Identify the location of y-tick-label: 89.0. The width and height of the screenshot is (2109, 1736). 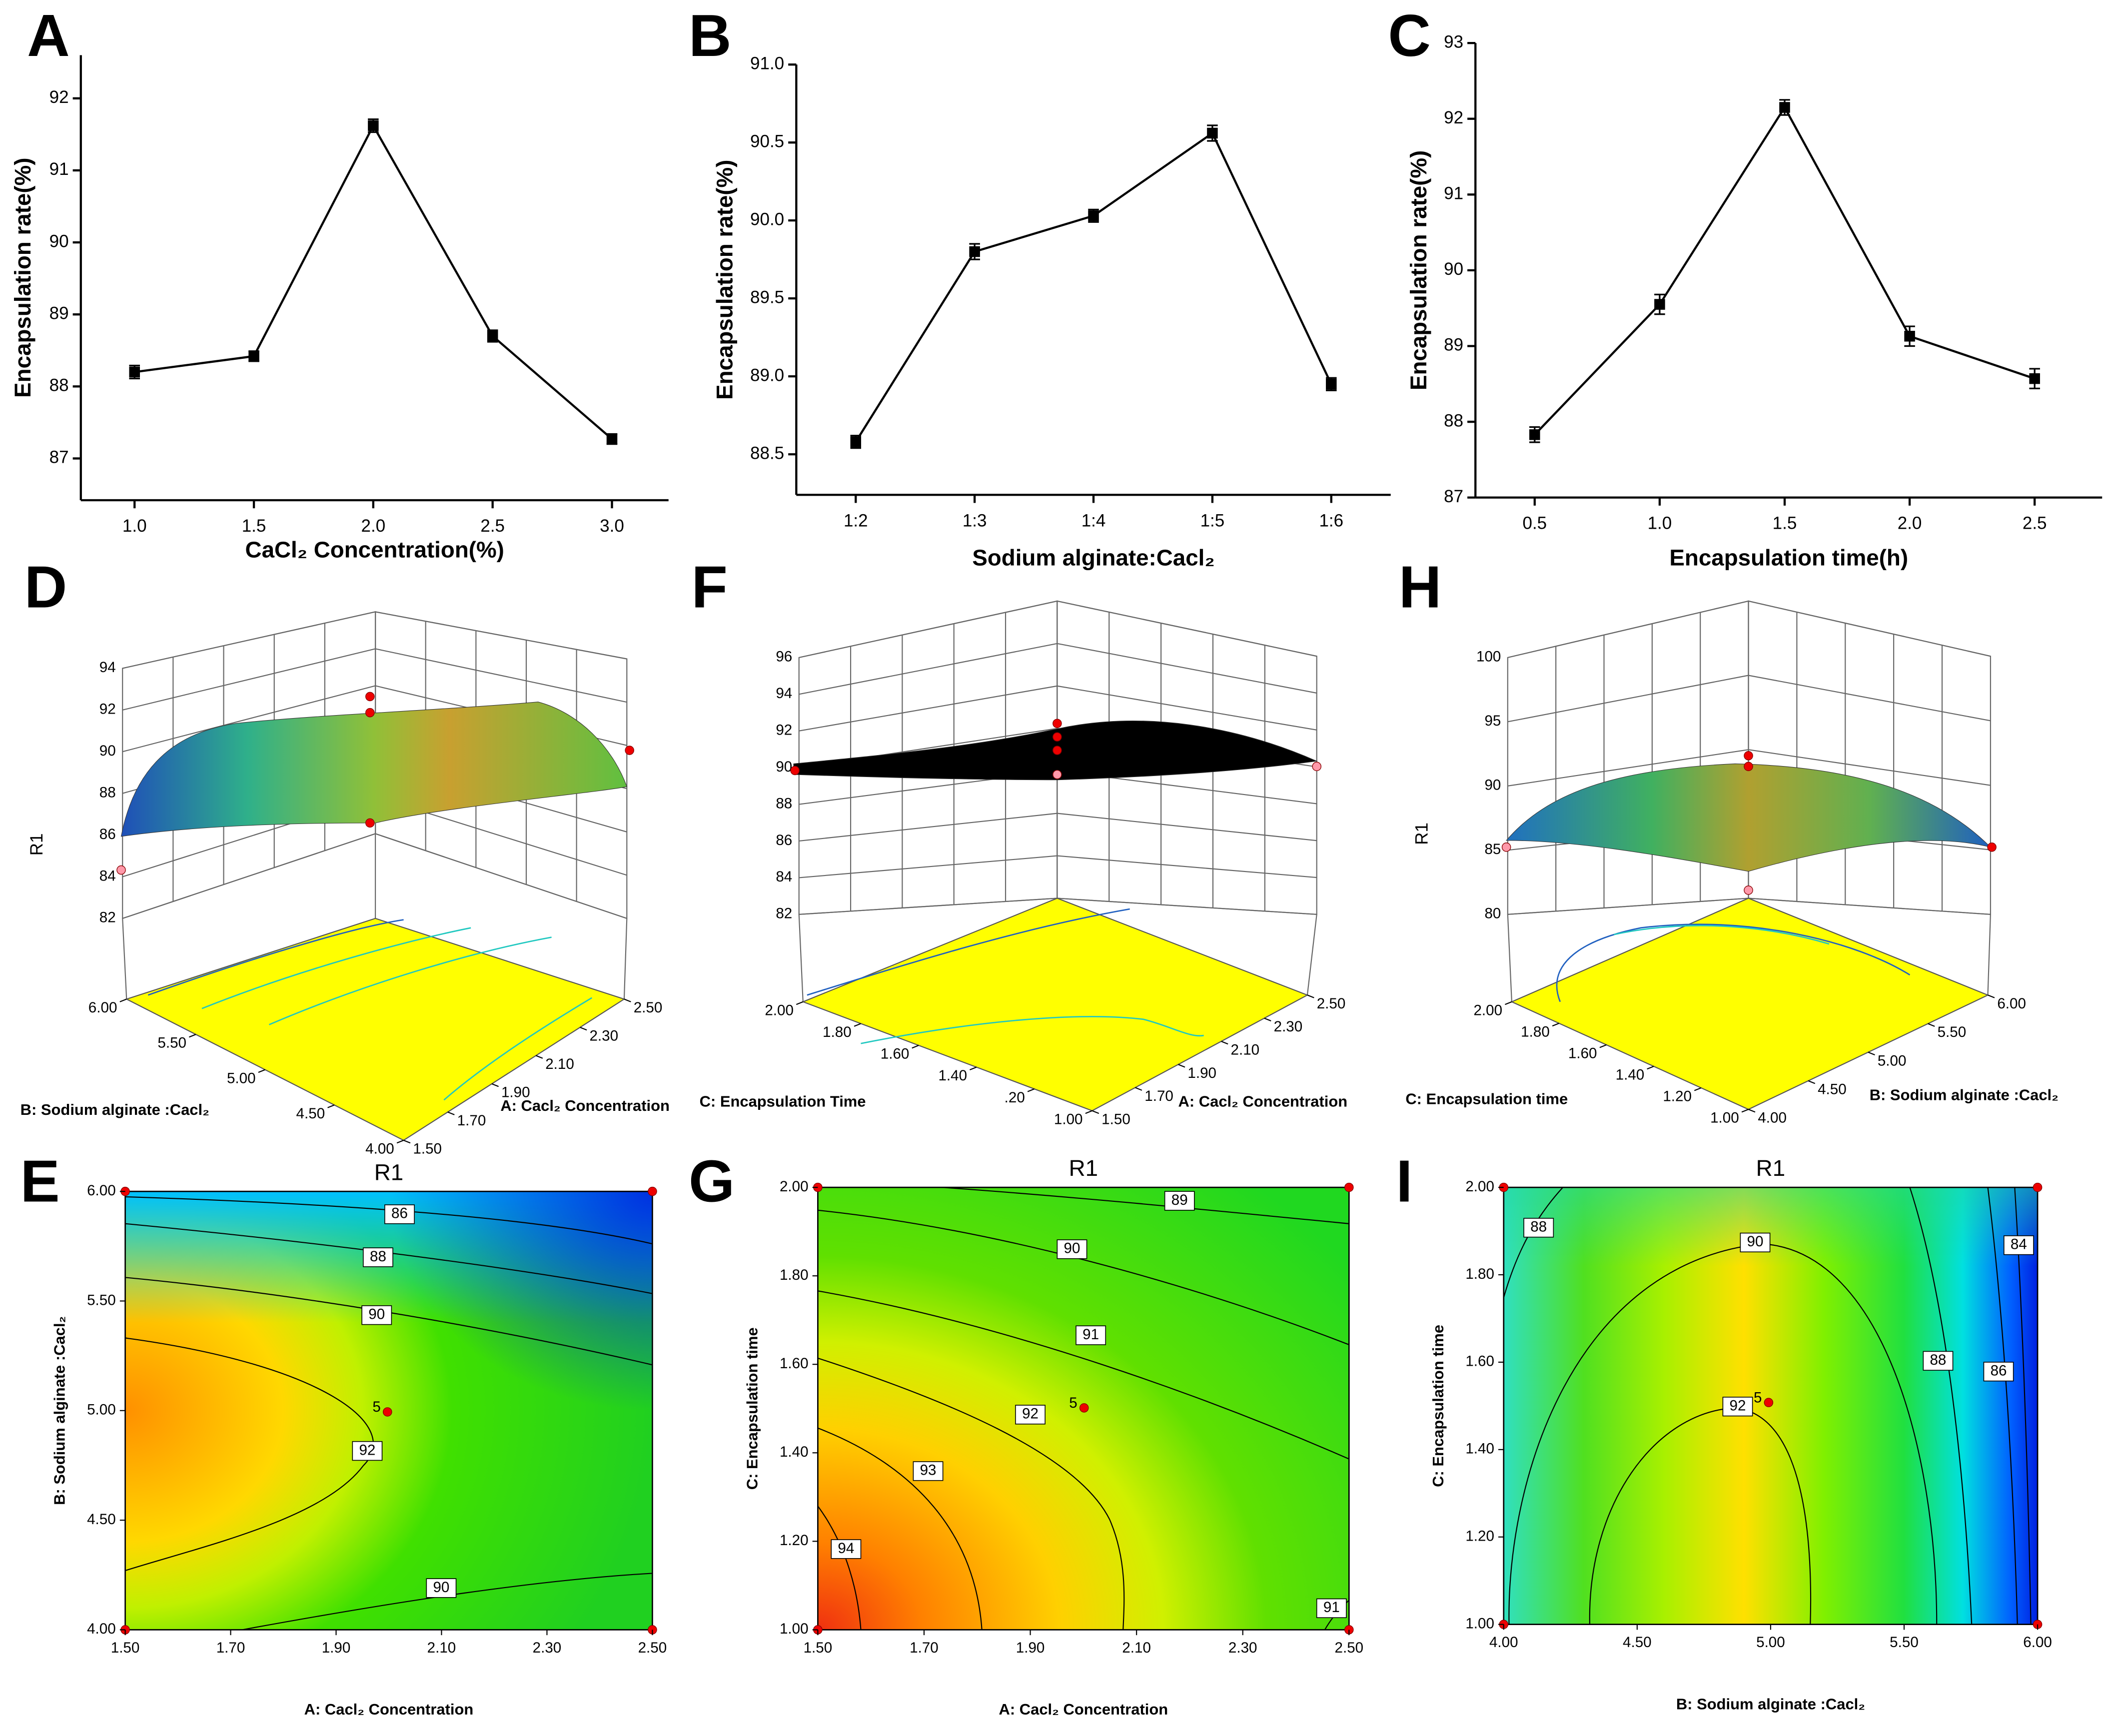
(767, 375).